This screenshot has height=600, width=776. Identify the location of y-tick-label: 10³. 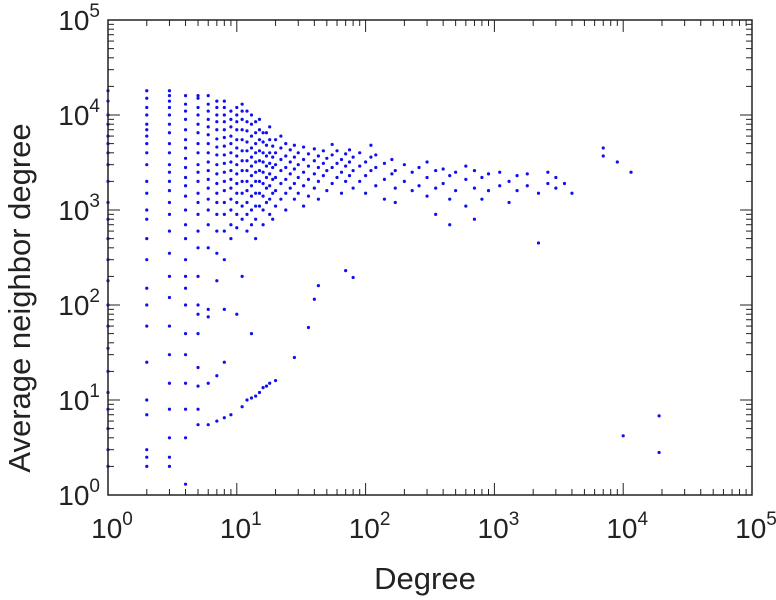
(79, 208).